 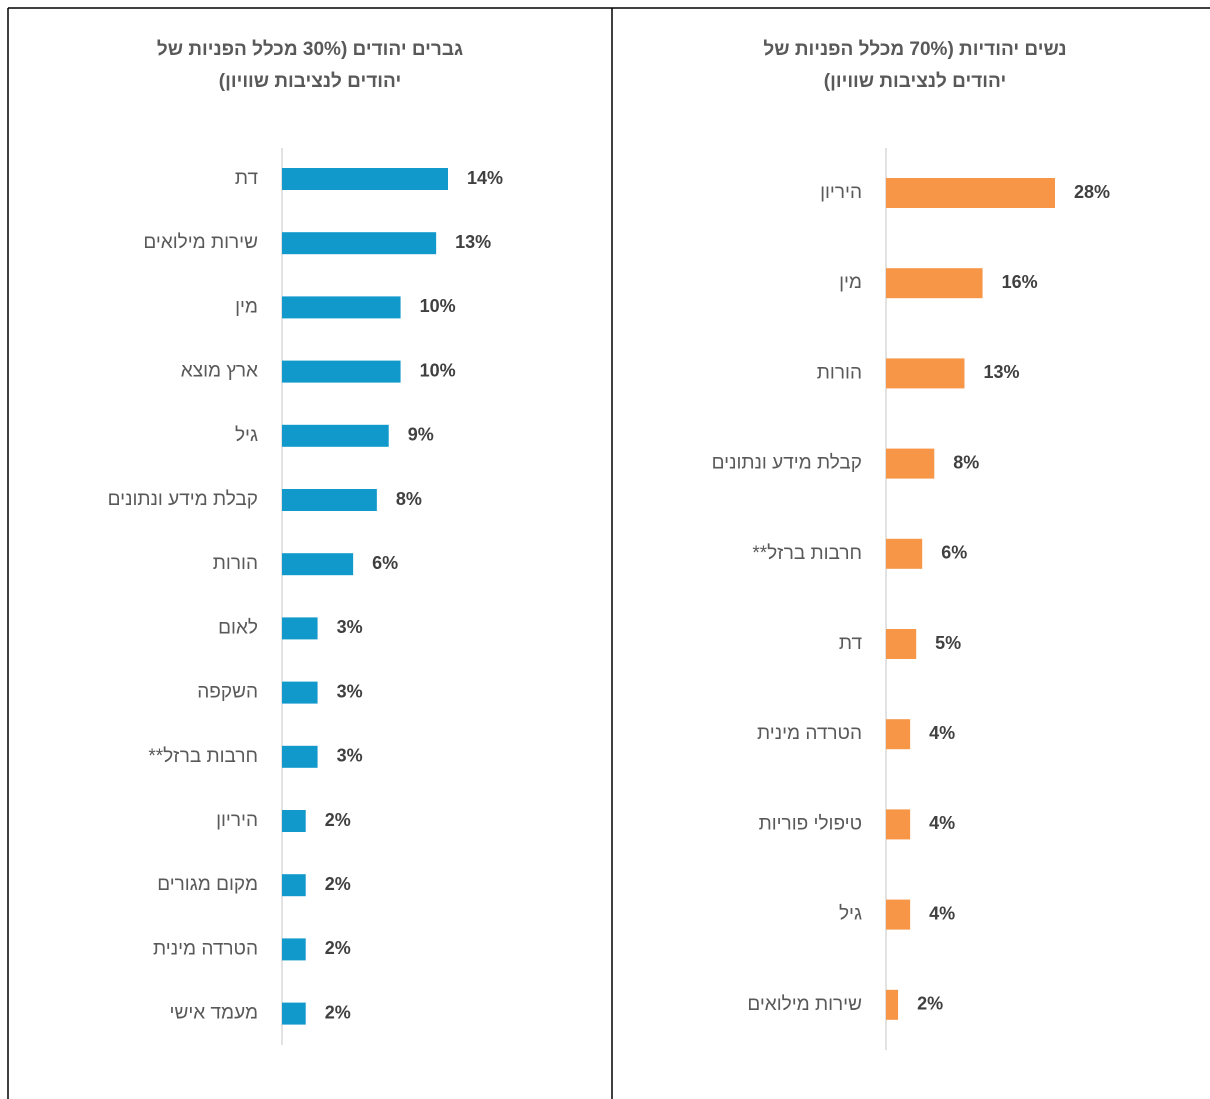 I want to click on value-label: 28%, so click(x=1092, y=192).